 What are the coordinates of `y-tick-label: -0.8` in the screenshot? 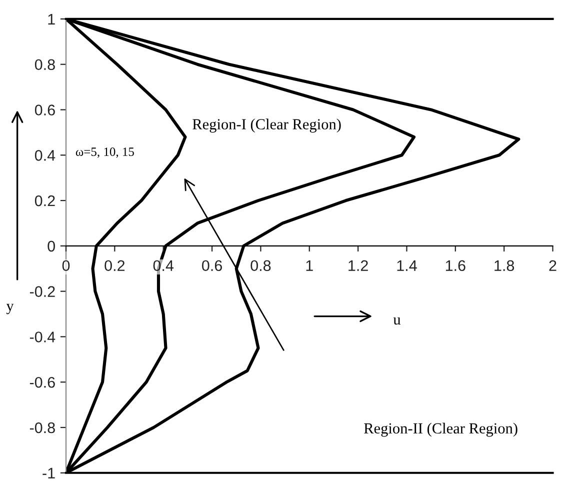 It's located at (42, 428).